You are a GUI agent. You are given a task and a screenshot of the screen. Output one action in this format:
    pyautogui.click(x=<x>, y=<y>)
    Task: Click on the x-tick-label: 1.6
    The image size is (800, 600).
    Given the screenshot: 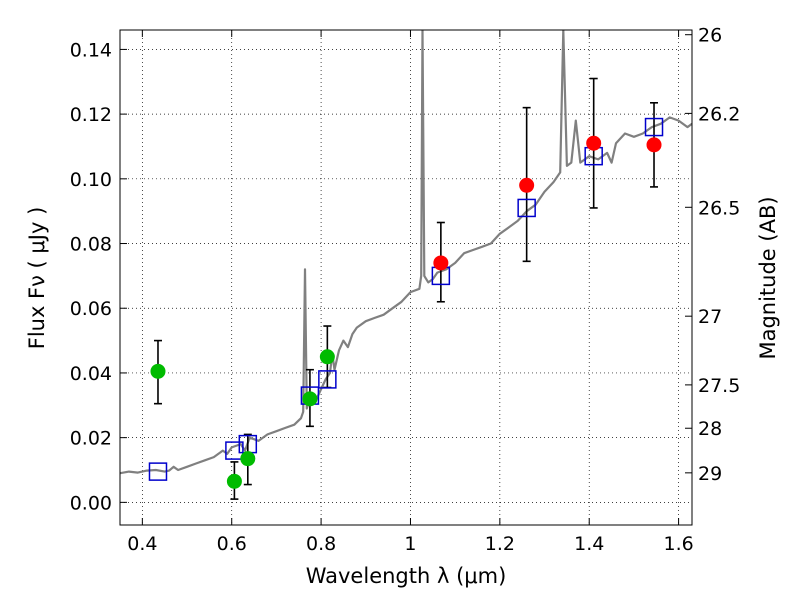 What is the action you would take?
    pyautogui.click(x=678, y=544)
    